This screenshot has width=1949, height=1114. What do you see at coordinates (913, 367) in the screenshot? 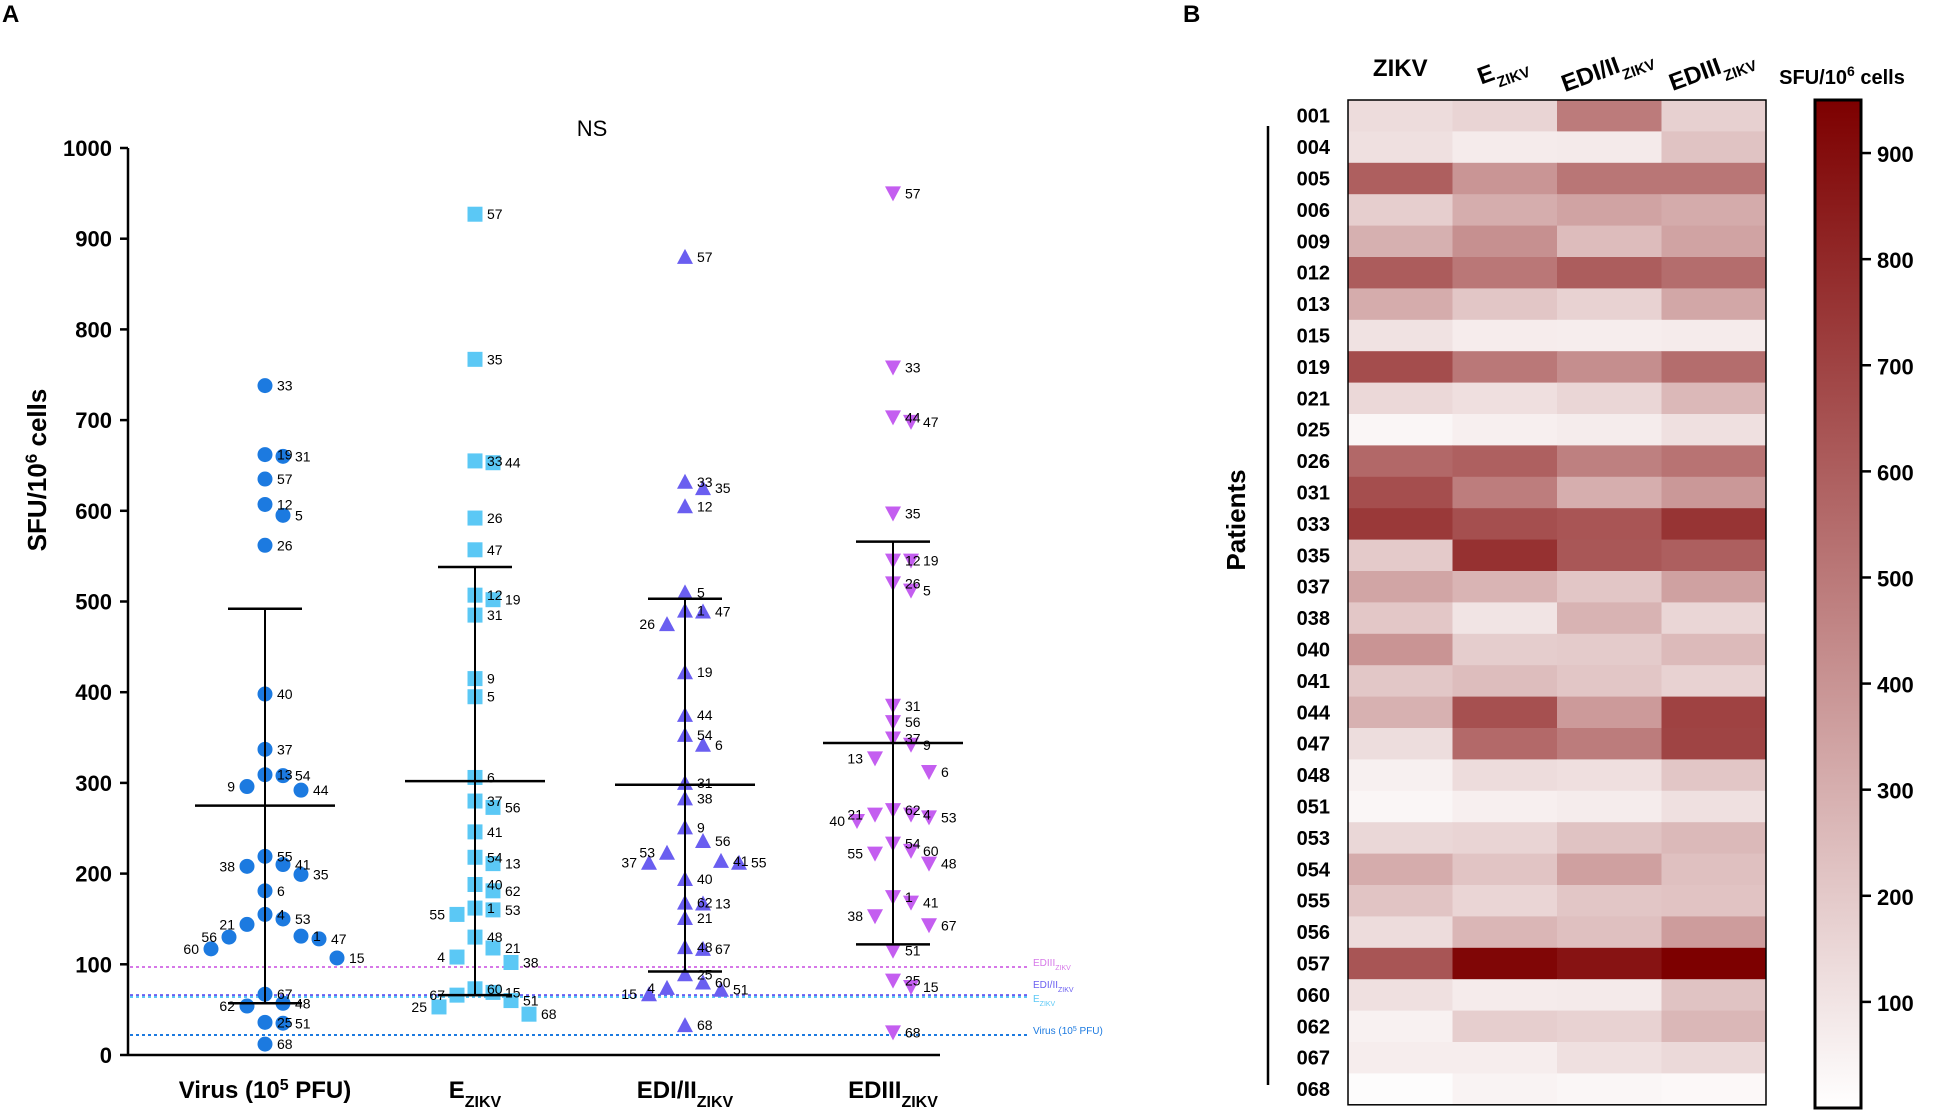
I see `point-label: 33` at bounding box center [913, 367].